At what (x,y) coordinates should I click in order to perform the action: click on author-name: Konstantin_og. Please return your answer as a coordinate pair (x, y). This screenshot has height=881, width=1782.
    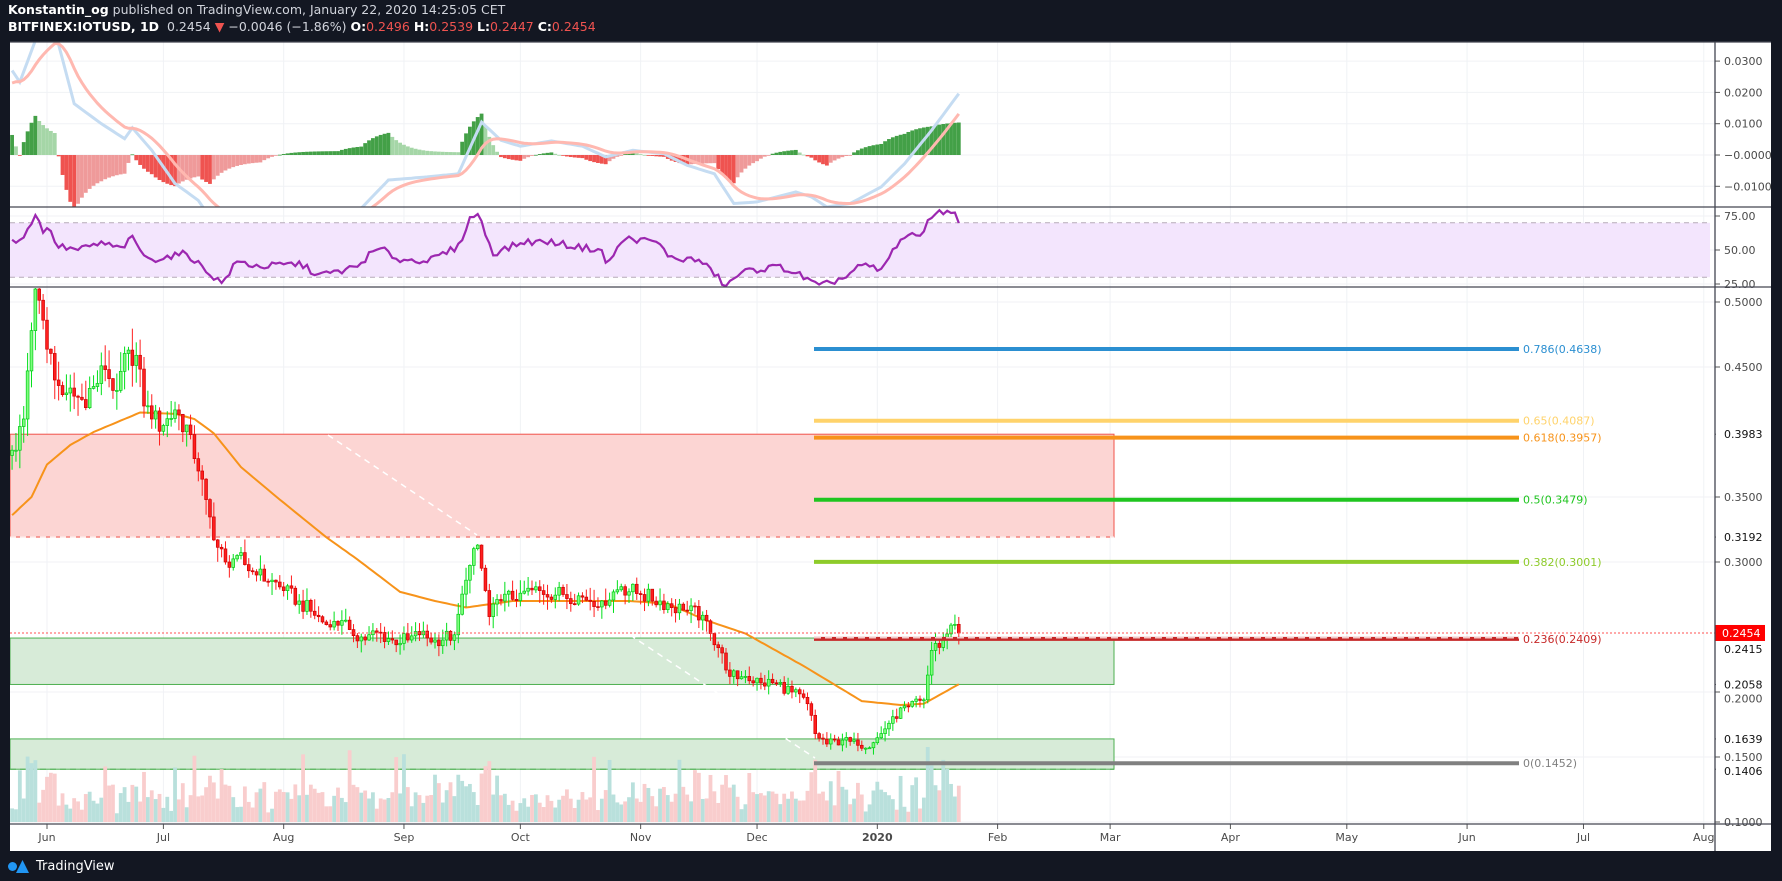
    Looking at the image, I should click on (58, 9).